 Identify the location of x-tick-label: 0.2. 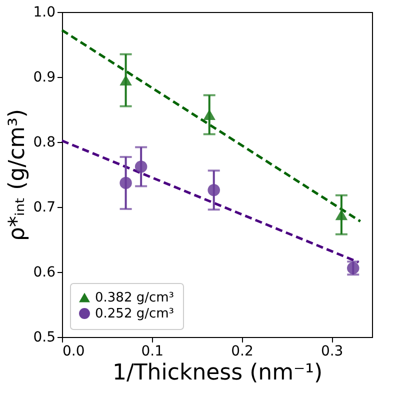
(242, 352).